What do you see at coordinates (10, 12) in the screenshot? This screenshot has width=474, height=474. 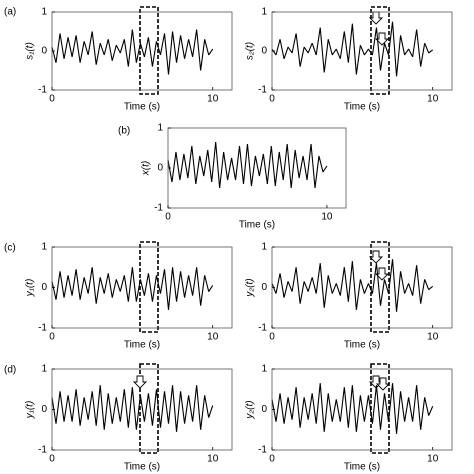 I see `panel-label: (a)` at bounding box center [10, 12].